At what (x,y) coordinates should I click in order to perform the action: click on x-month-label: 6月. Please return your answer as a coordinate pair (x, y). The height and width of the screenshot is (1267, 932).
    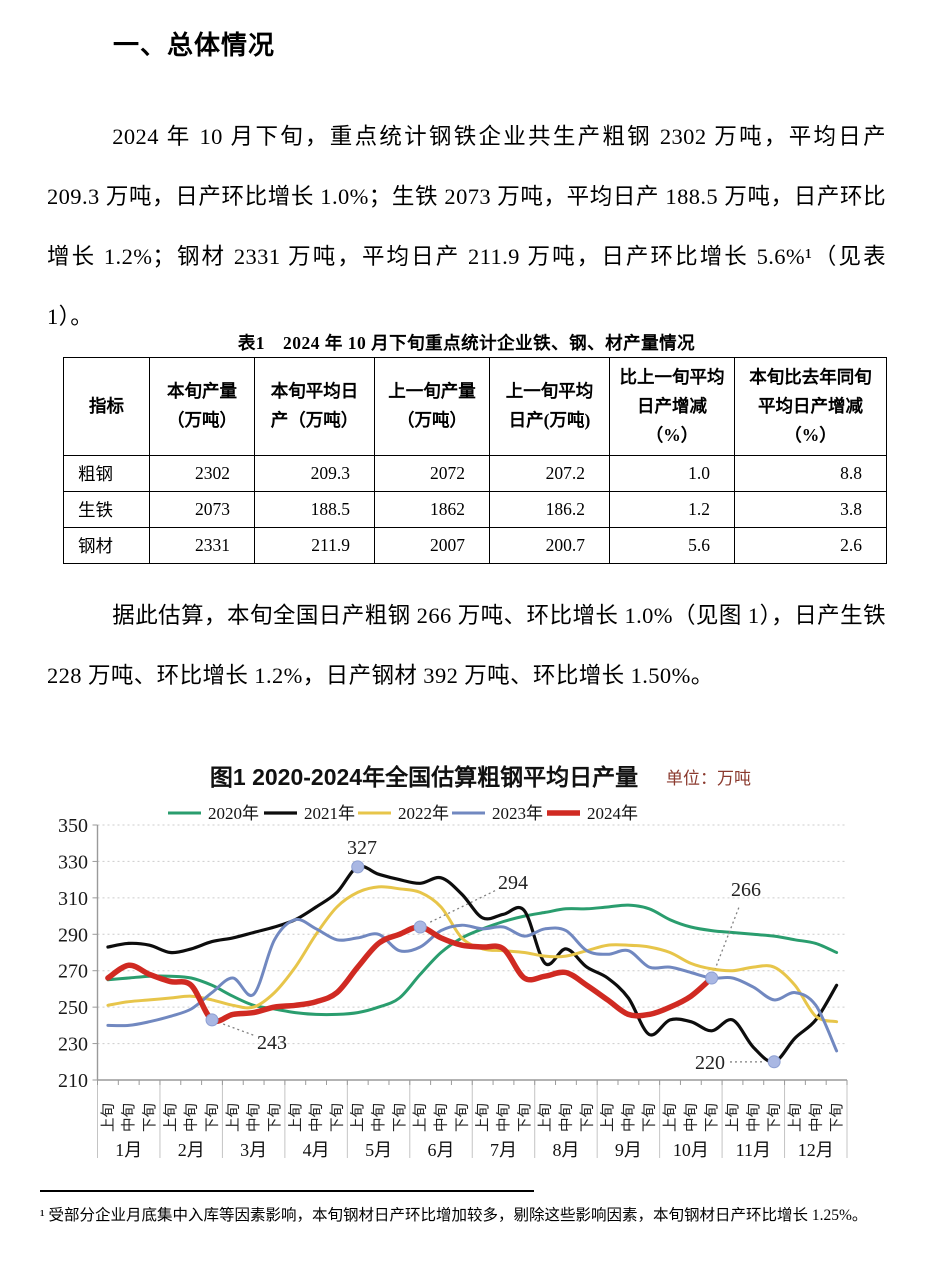
    Looking at the image, I should click on (441, 1150).